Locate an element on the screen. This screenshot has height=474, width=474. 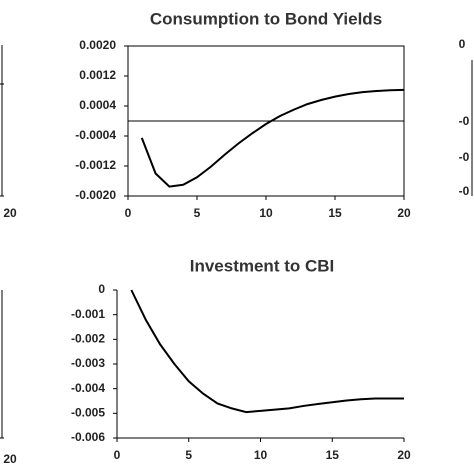
y-tick-label: -0.005 is located at coordinates (88, 413).